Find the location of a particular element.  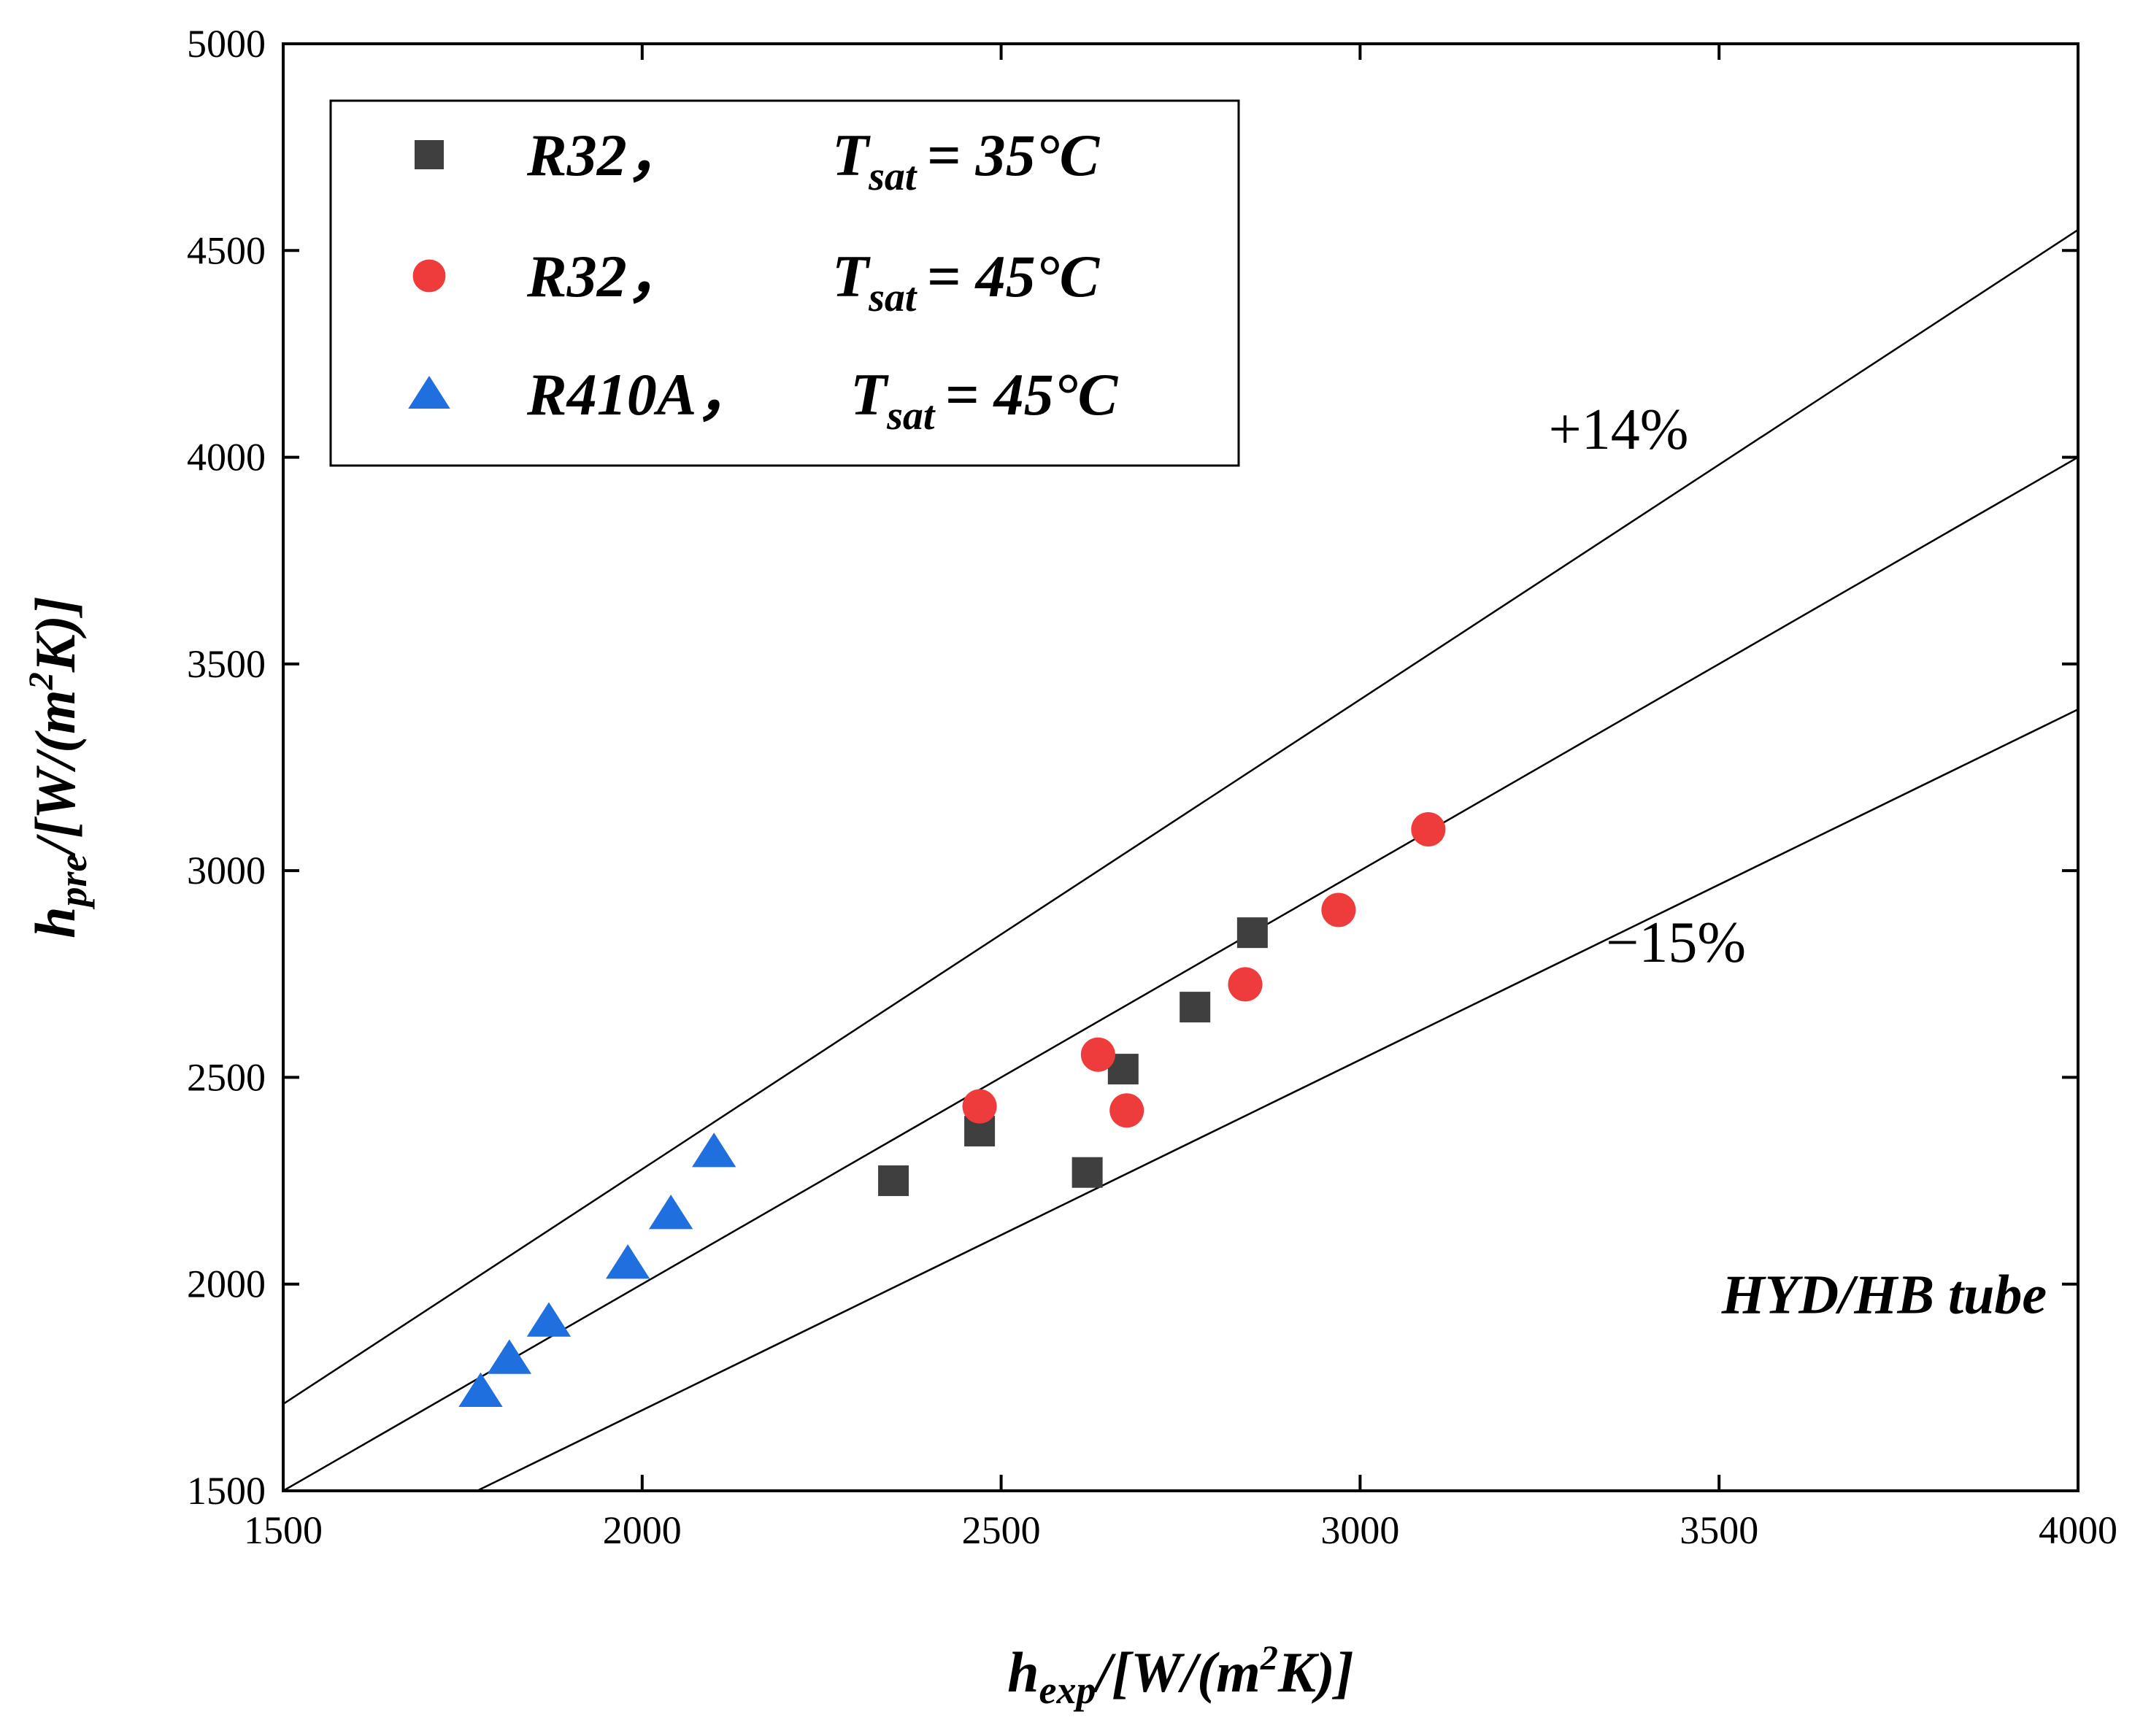

y-axis-title: hpre/[W/(m2K)] is located at coordinates (59, 767).